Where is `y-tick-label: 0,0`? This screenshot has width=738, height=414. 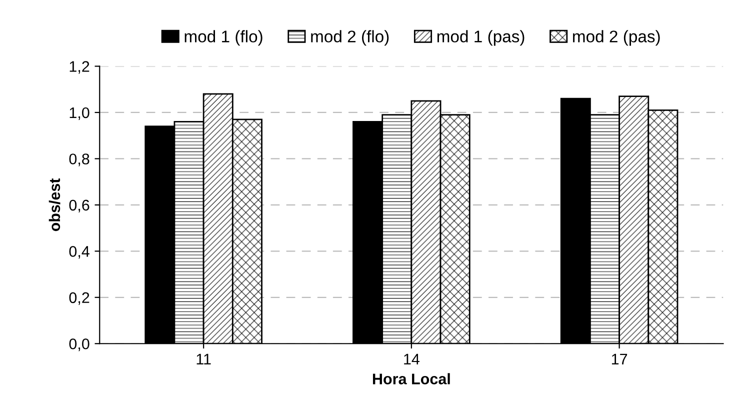 y-tick-label: 0,0 is located at coordinates (79, 345).